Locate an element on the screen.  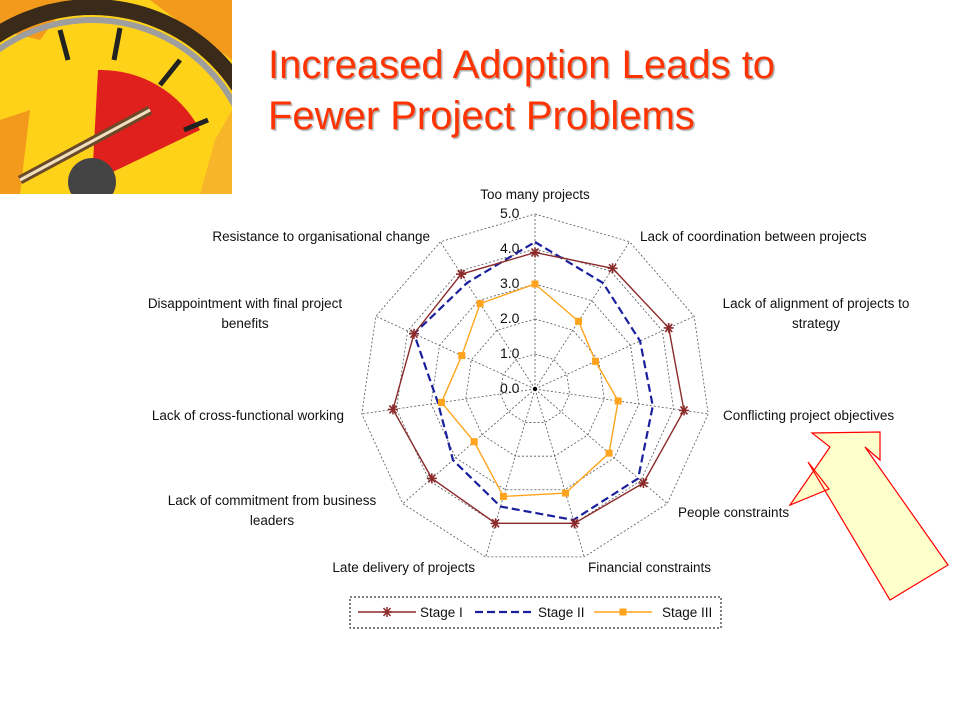
legend-label: Stage III is located at coordinates (687, 612).